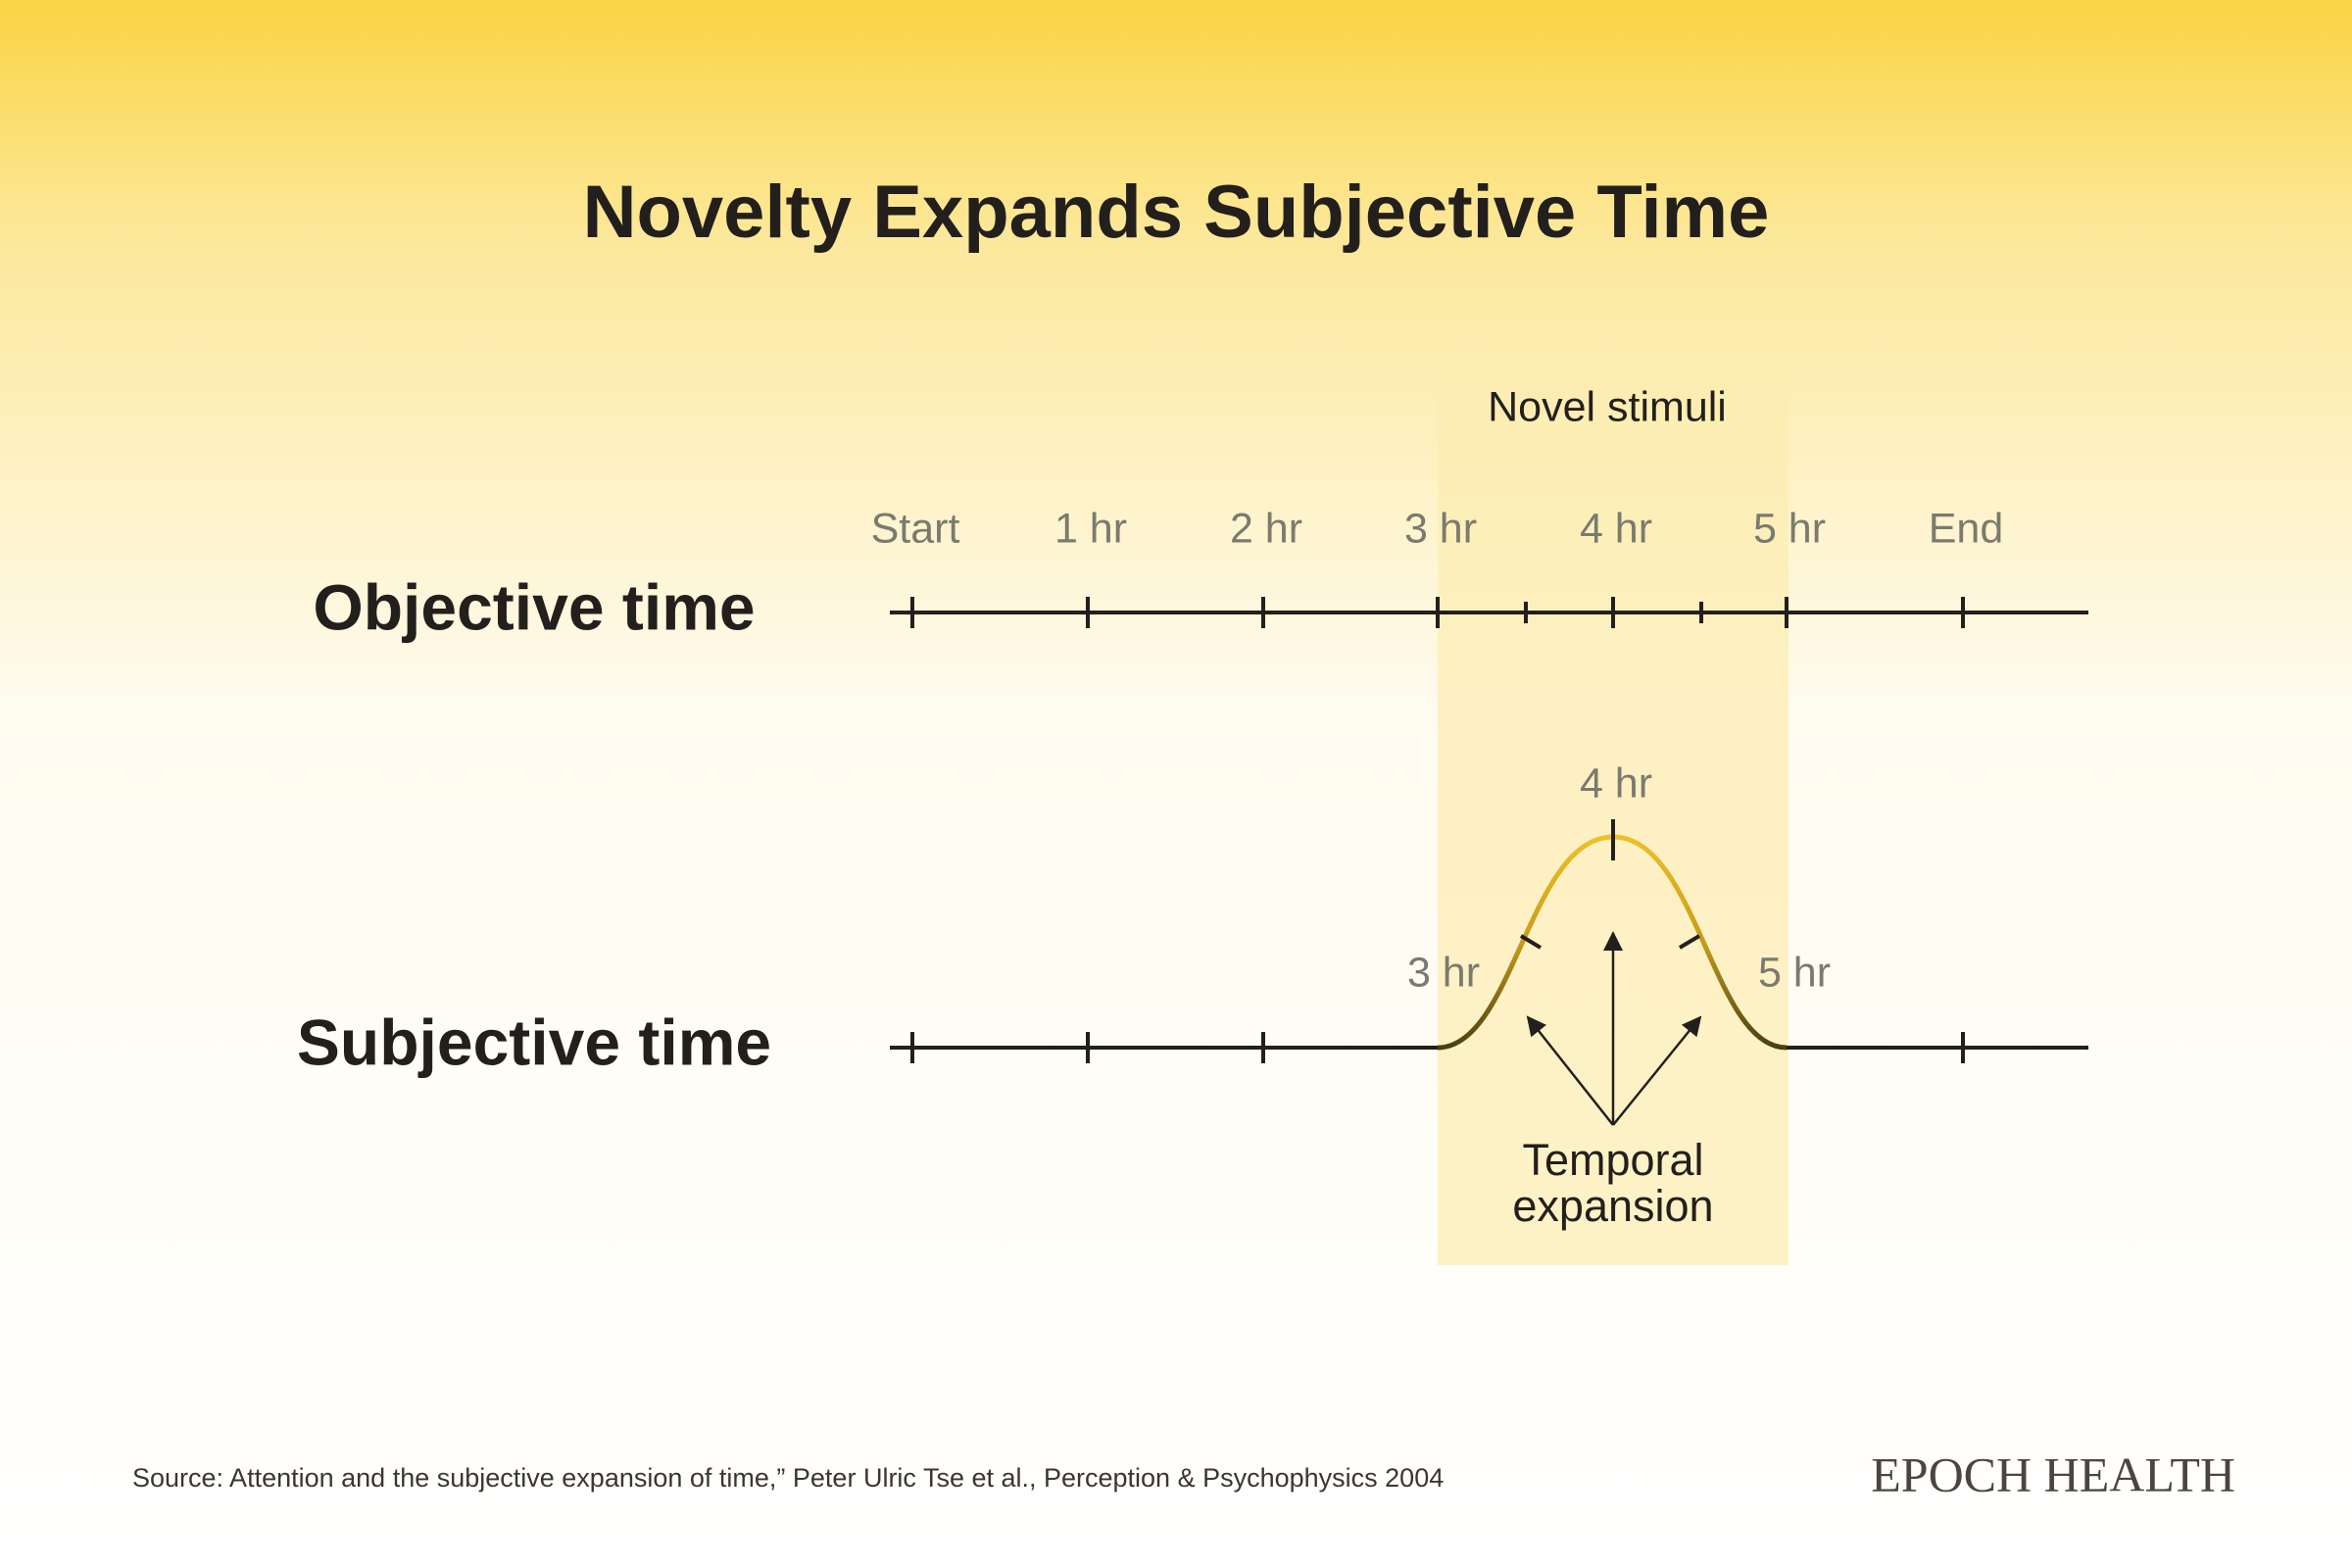 Image resolution: width=2352 pixels, height=1568 pixels. I want to click on tick-label: End, so click(1966, 528).